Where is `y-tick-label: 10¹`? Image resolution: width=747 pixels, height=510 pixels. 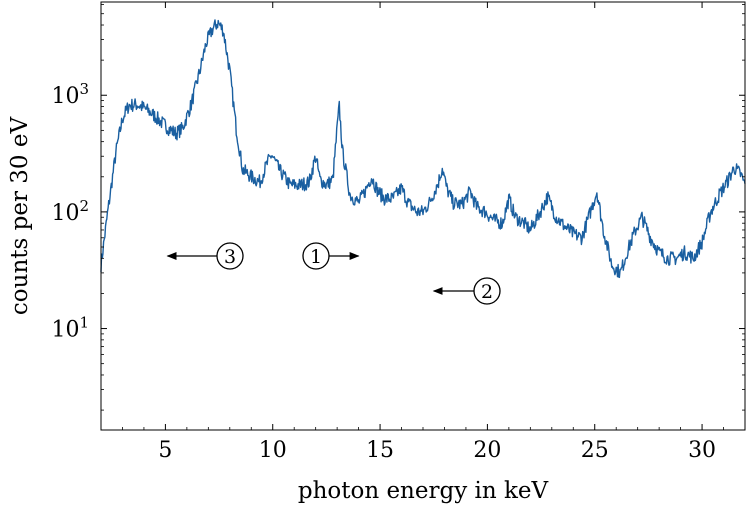 y-tick-label: 10¹ is located at coordinates (70, 328).